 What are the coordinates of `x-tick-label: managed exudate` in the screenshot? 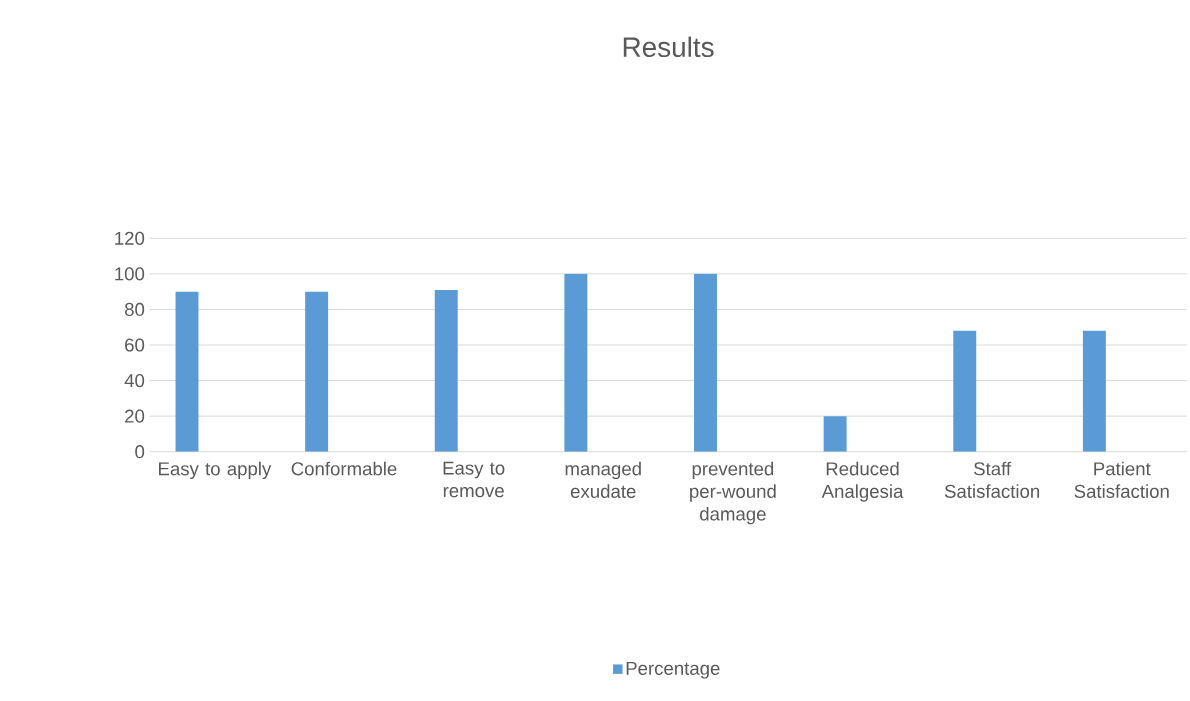 It's located at (603, 479).